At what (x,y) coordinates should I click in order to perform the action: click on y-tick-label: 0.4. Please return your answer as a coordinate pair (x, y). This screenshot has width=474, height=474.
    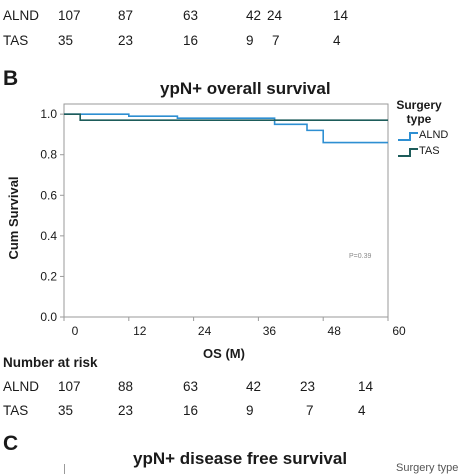
    Looking at the image, I should click on (48, 236).